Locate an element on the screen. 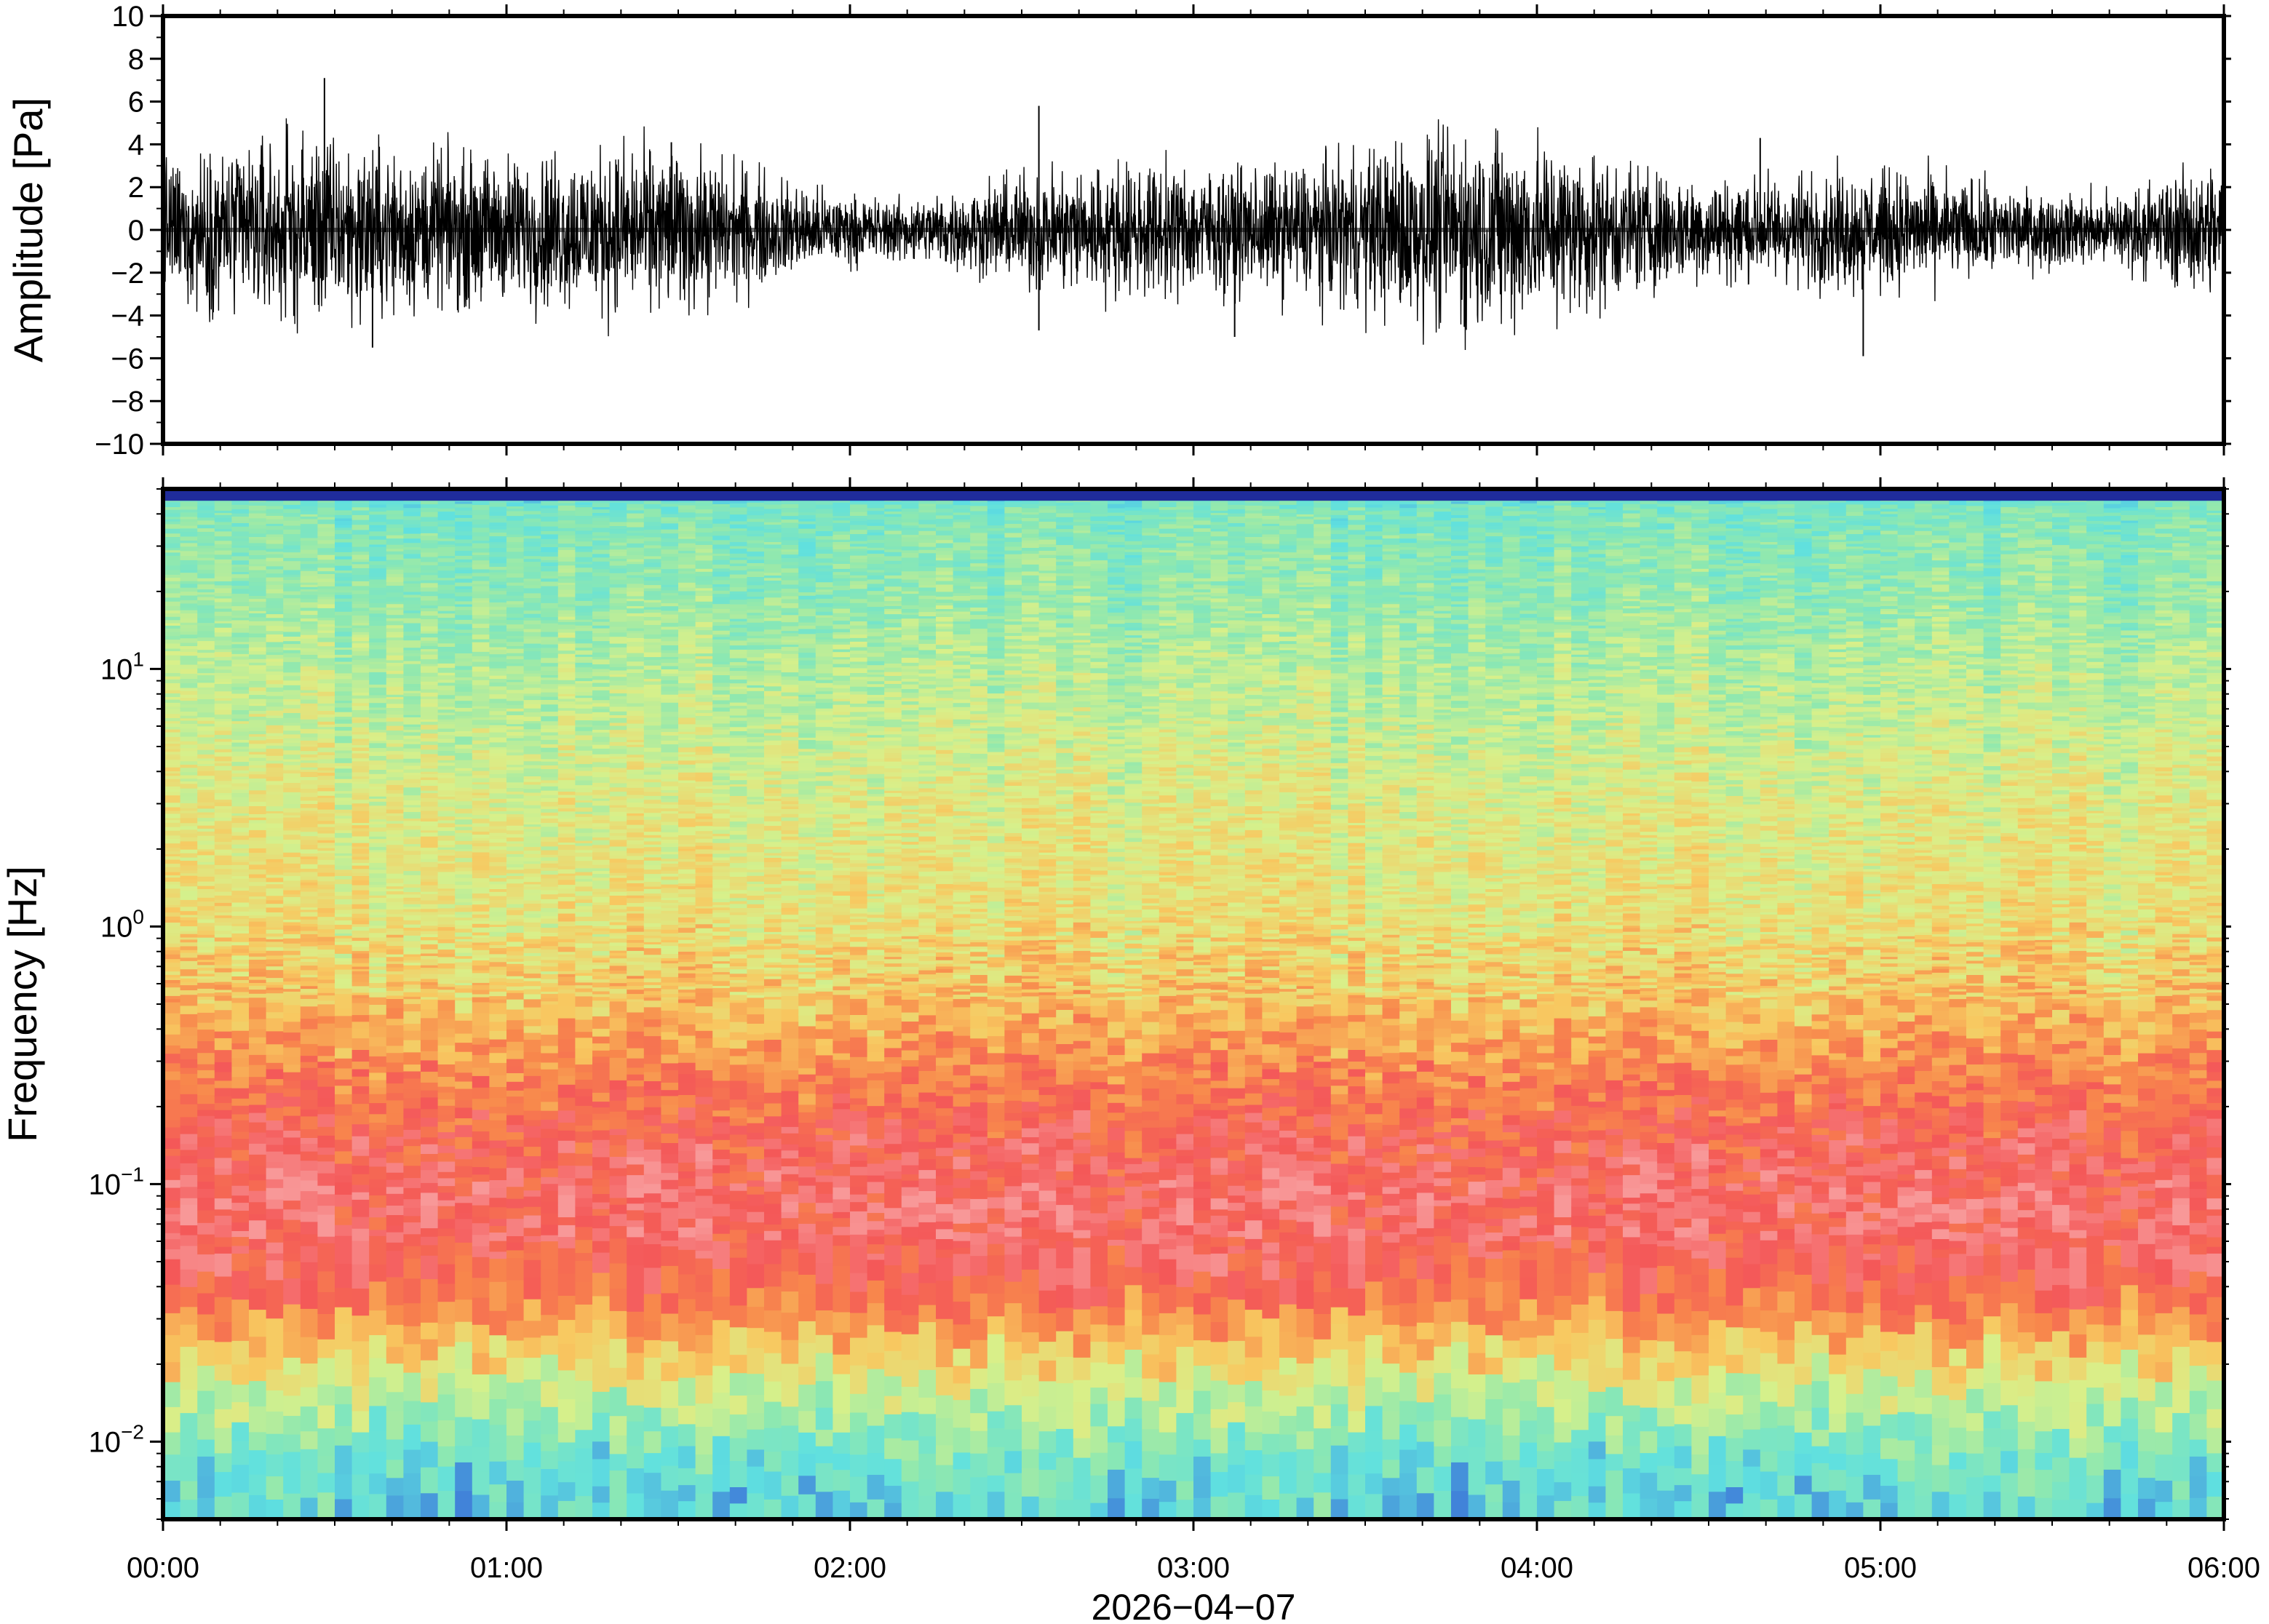 This screenshot has width=2269, height=1624. waveform-y-tick-label: −8 is located at coordinates (127, 402).